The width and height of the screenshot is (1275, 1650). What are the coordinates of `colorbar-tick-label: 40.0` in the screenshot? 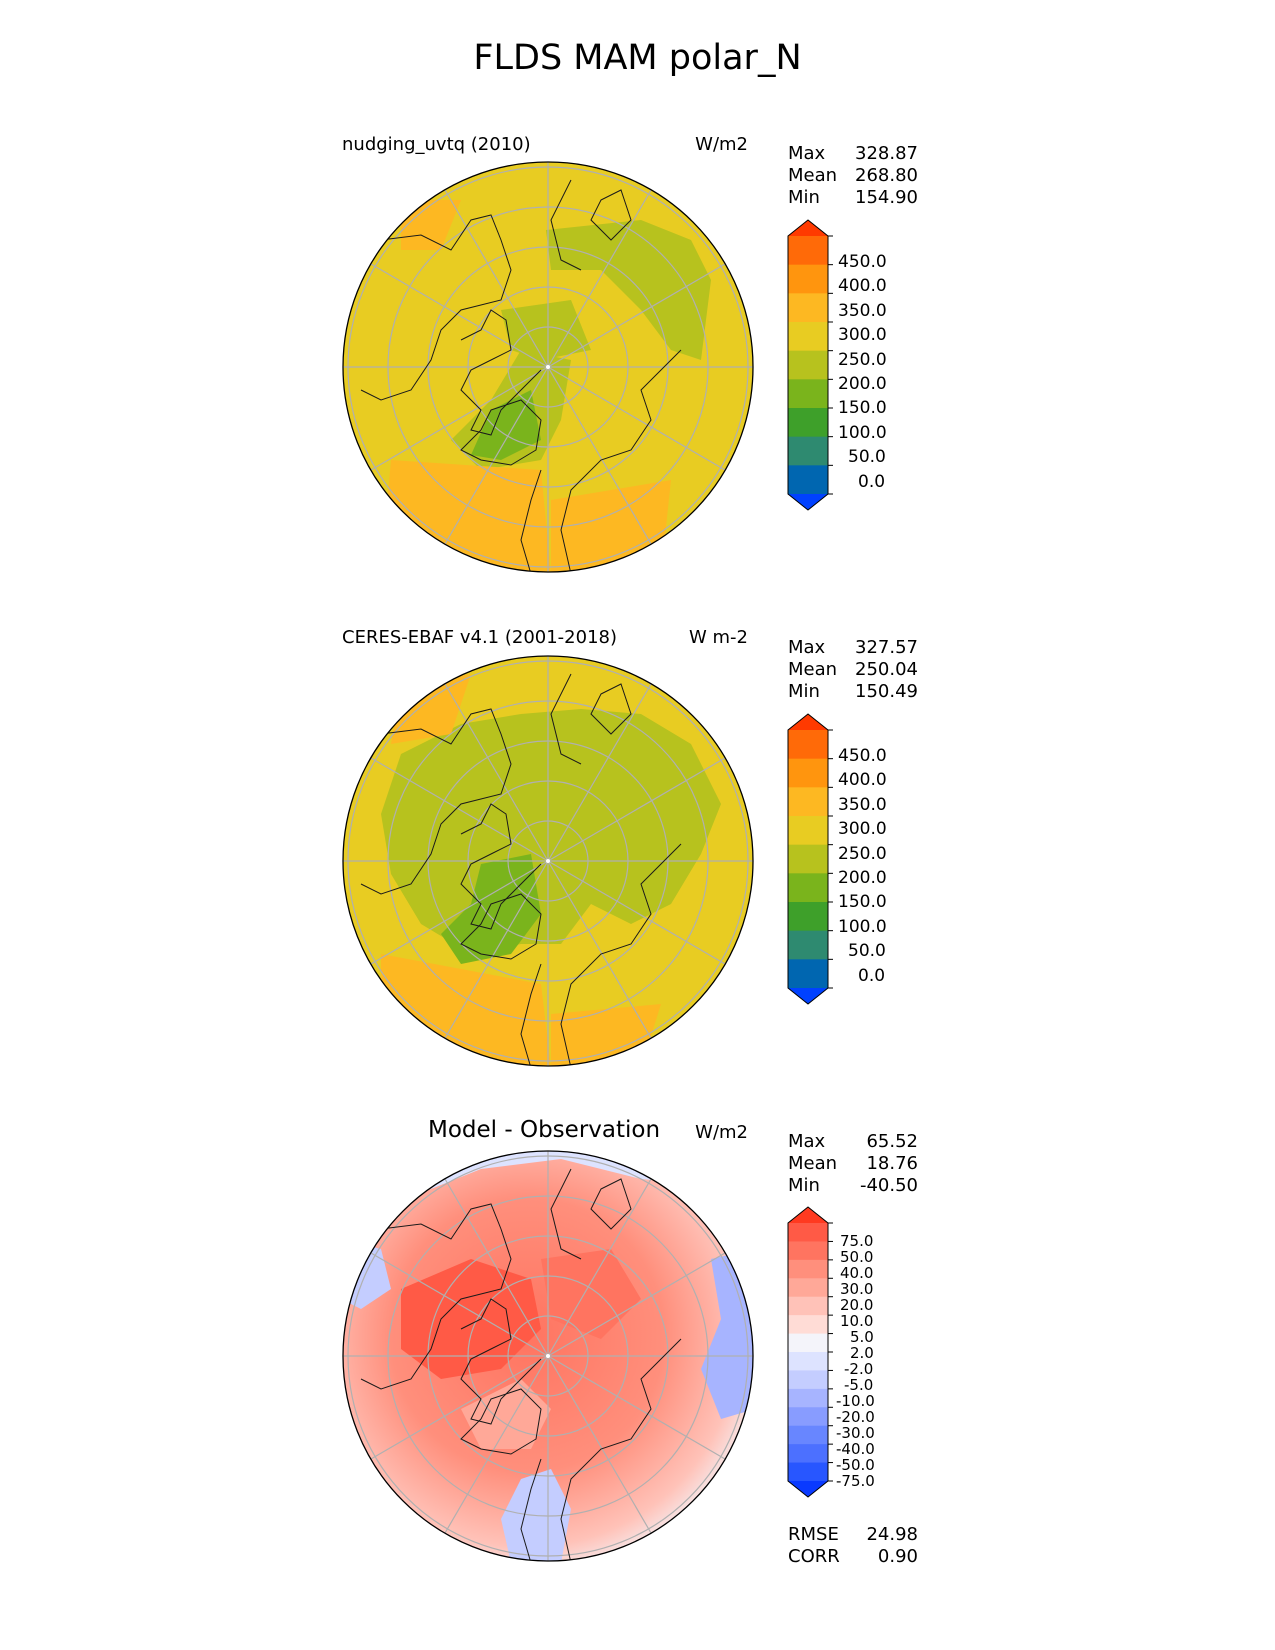 It's located at (857, 1273).